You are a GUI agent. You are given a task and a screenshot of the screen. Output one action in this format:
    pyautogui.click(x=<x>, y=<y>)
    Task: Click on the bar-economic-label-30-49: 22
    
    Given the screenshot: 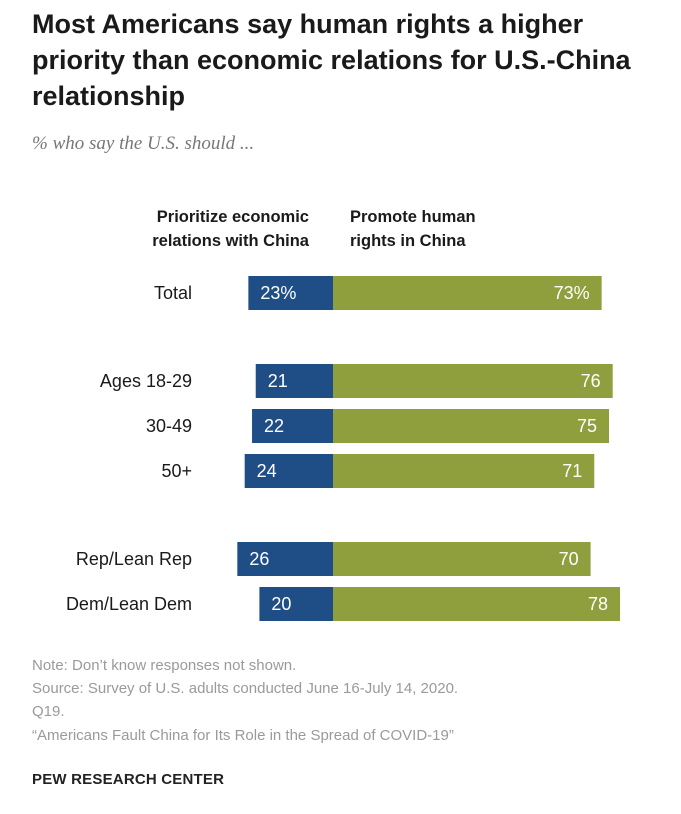 What is the action you would take?
    pyautogui.click(x=274, y=426)
    